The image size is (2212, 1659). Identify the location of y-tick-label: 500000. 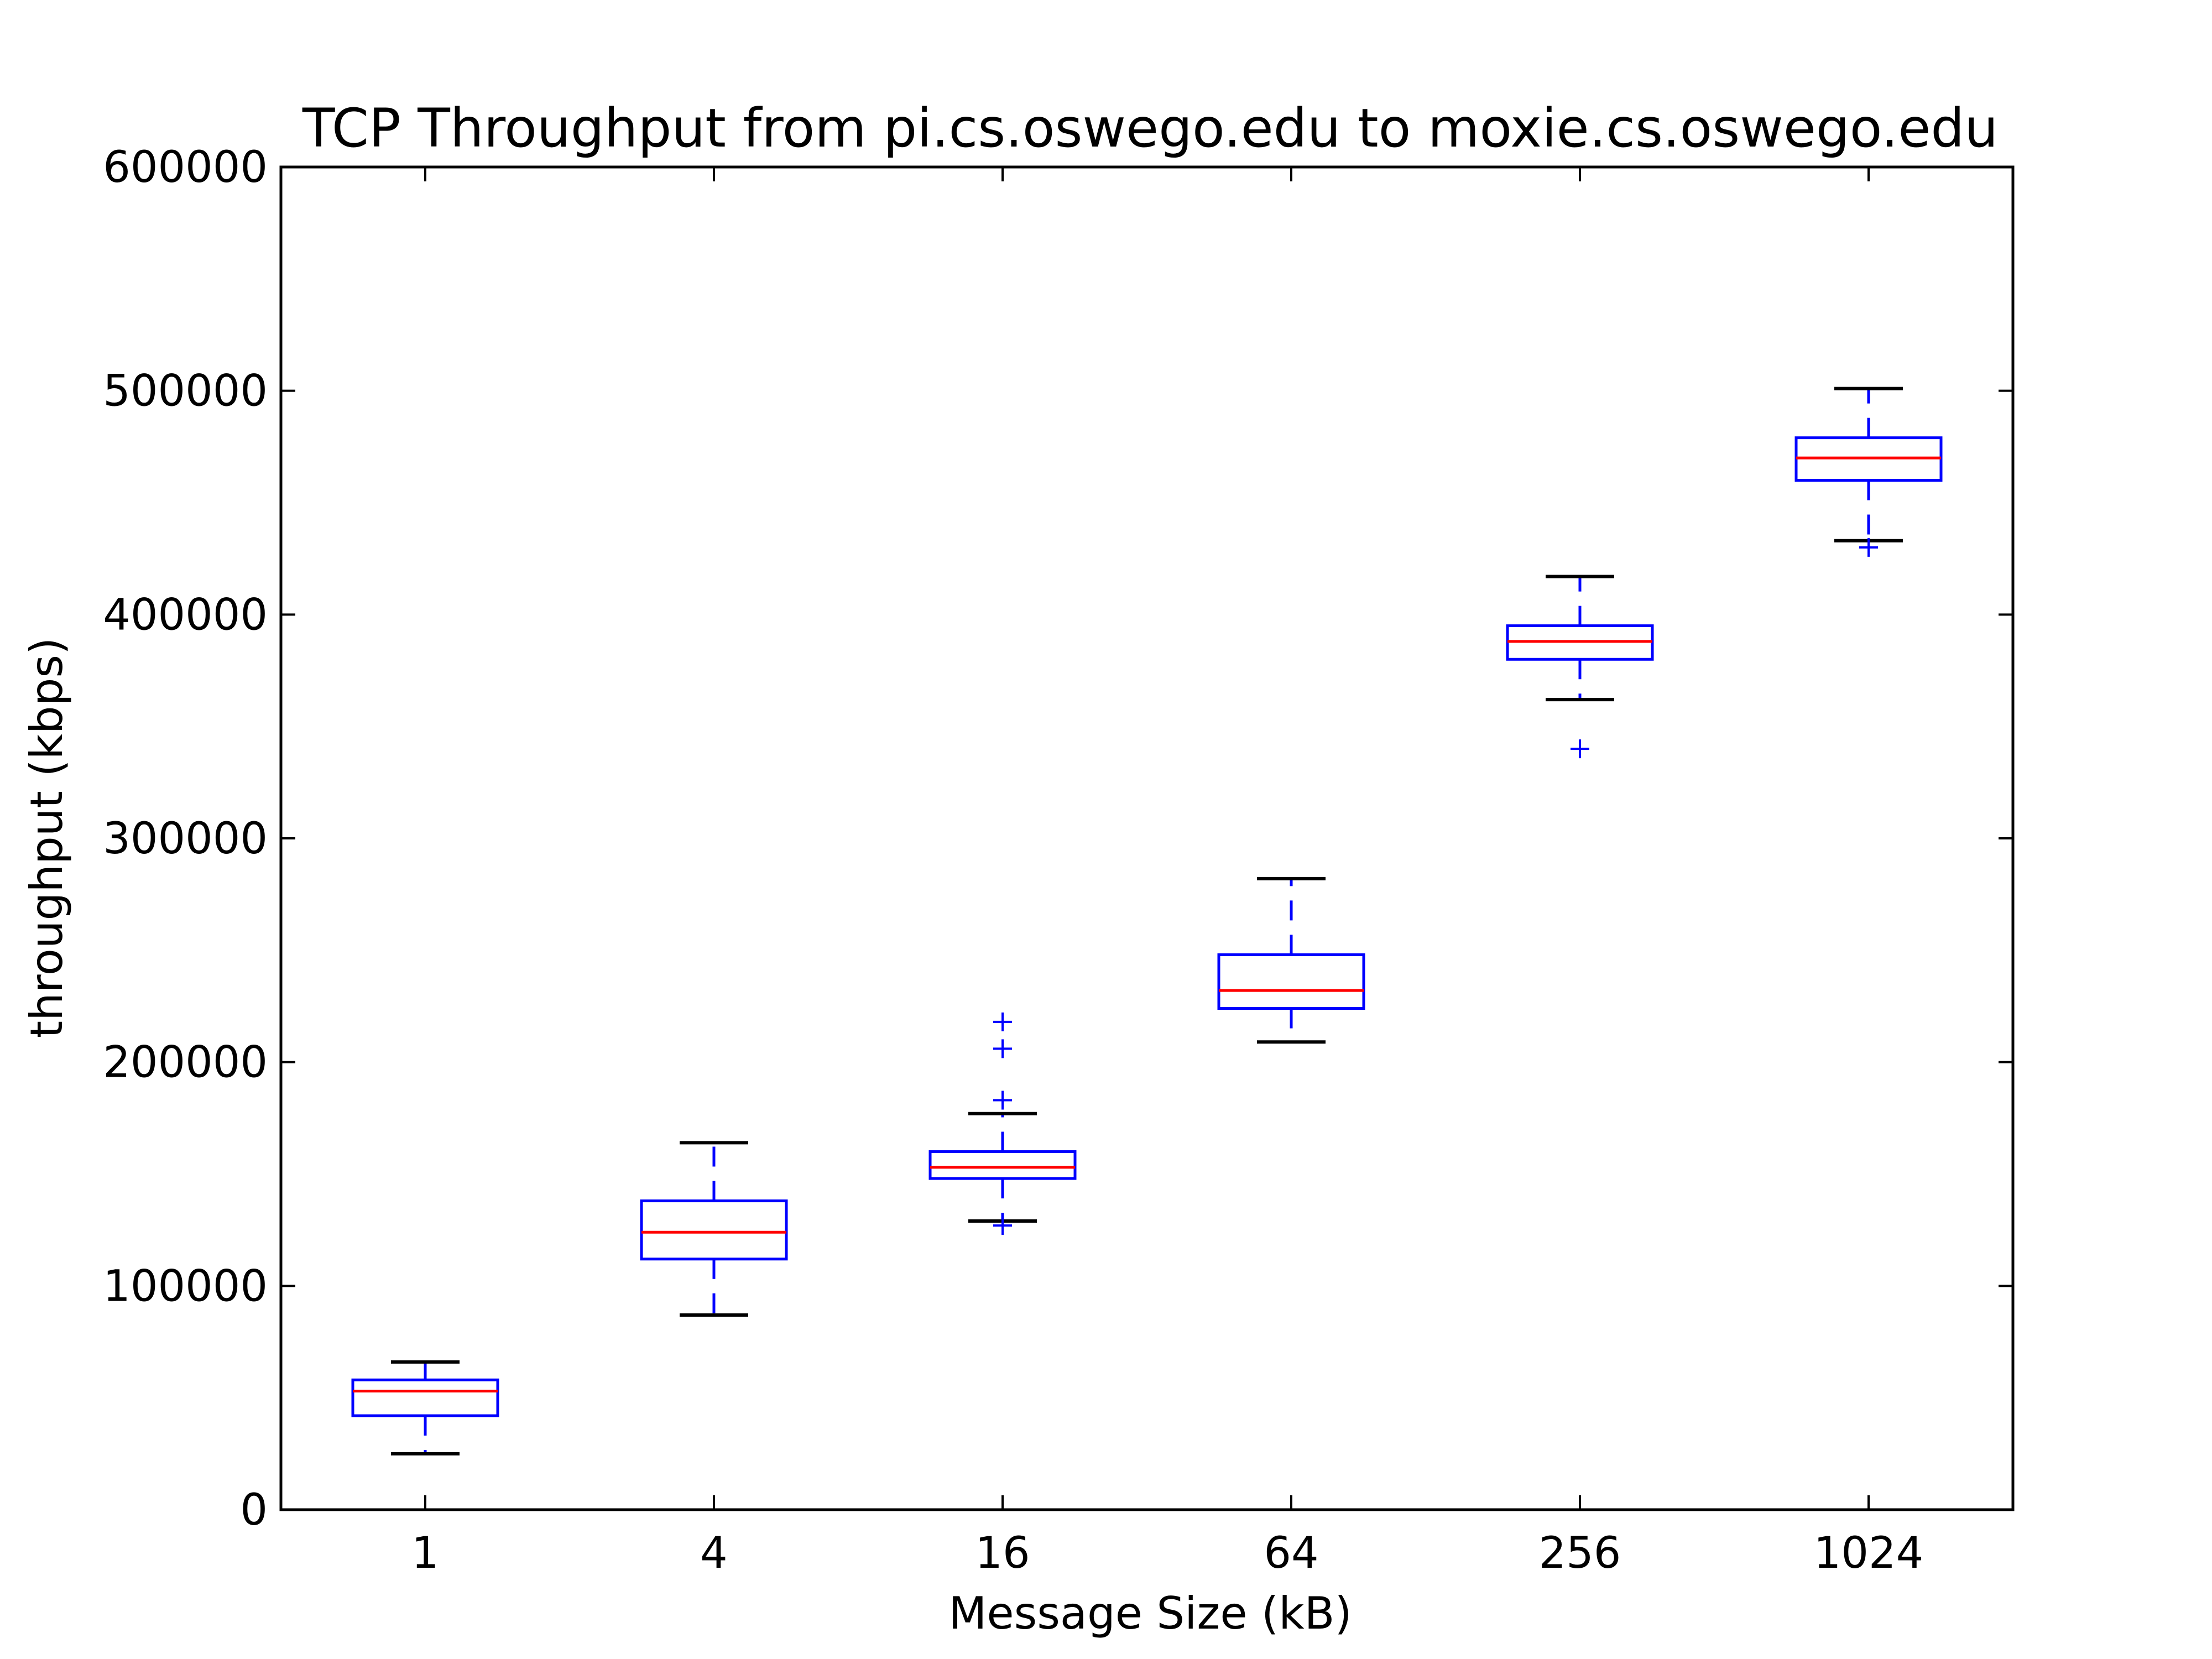
(185, 392).